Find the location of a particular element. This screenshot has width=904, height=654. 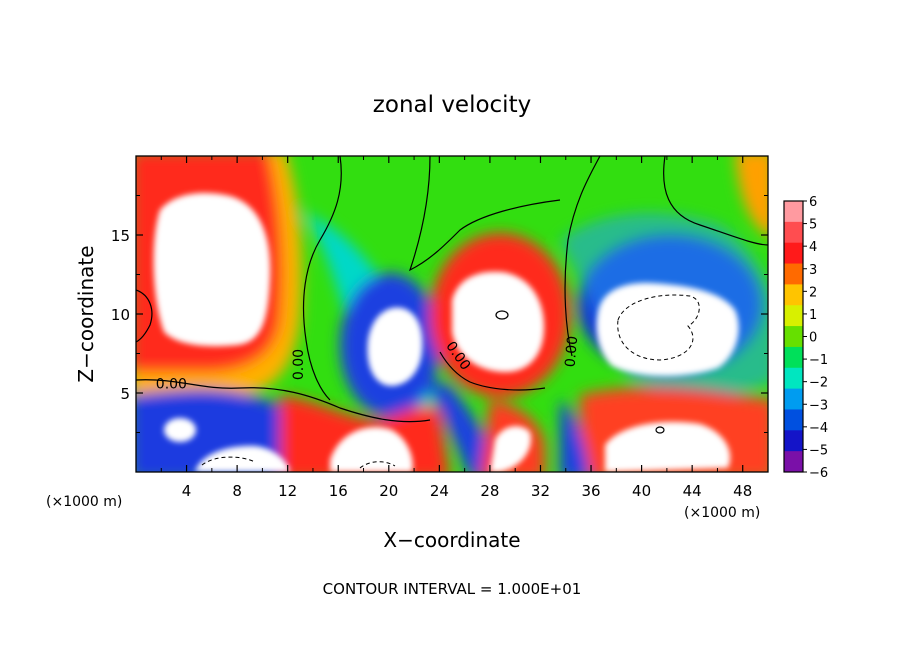

colorbar-label: 5 is located at coordinates (813, 225).